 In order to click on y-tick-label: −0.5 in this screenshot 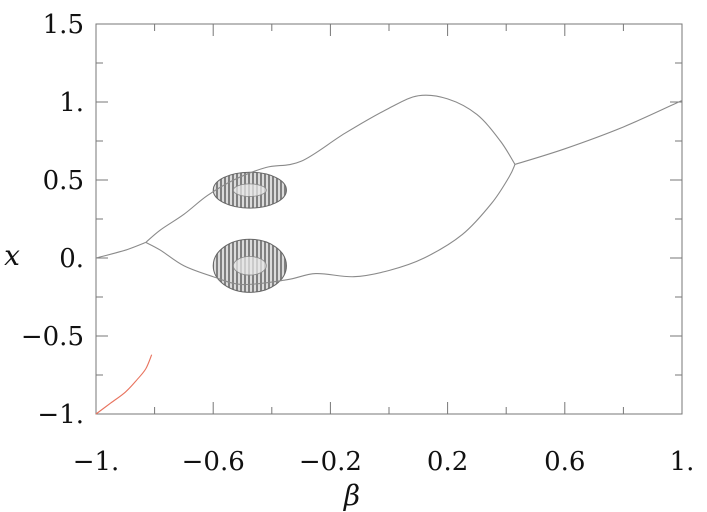, I will do `click(52, 337)`.